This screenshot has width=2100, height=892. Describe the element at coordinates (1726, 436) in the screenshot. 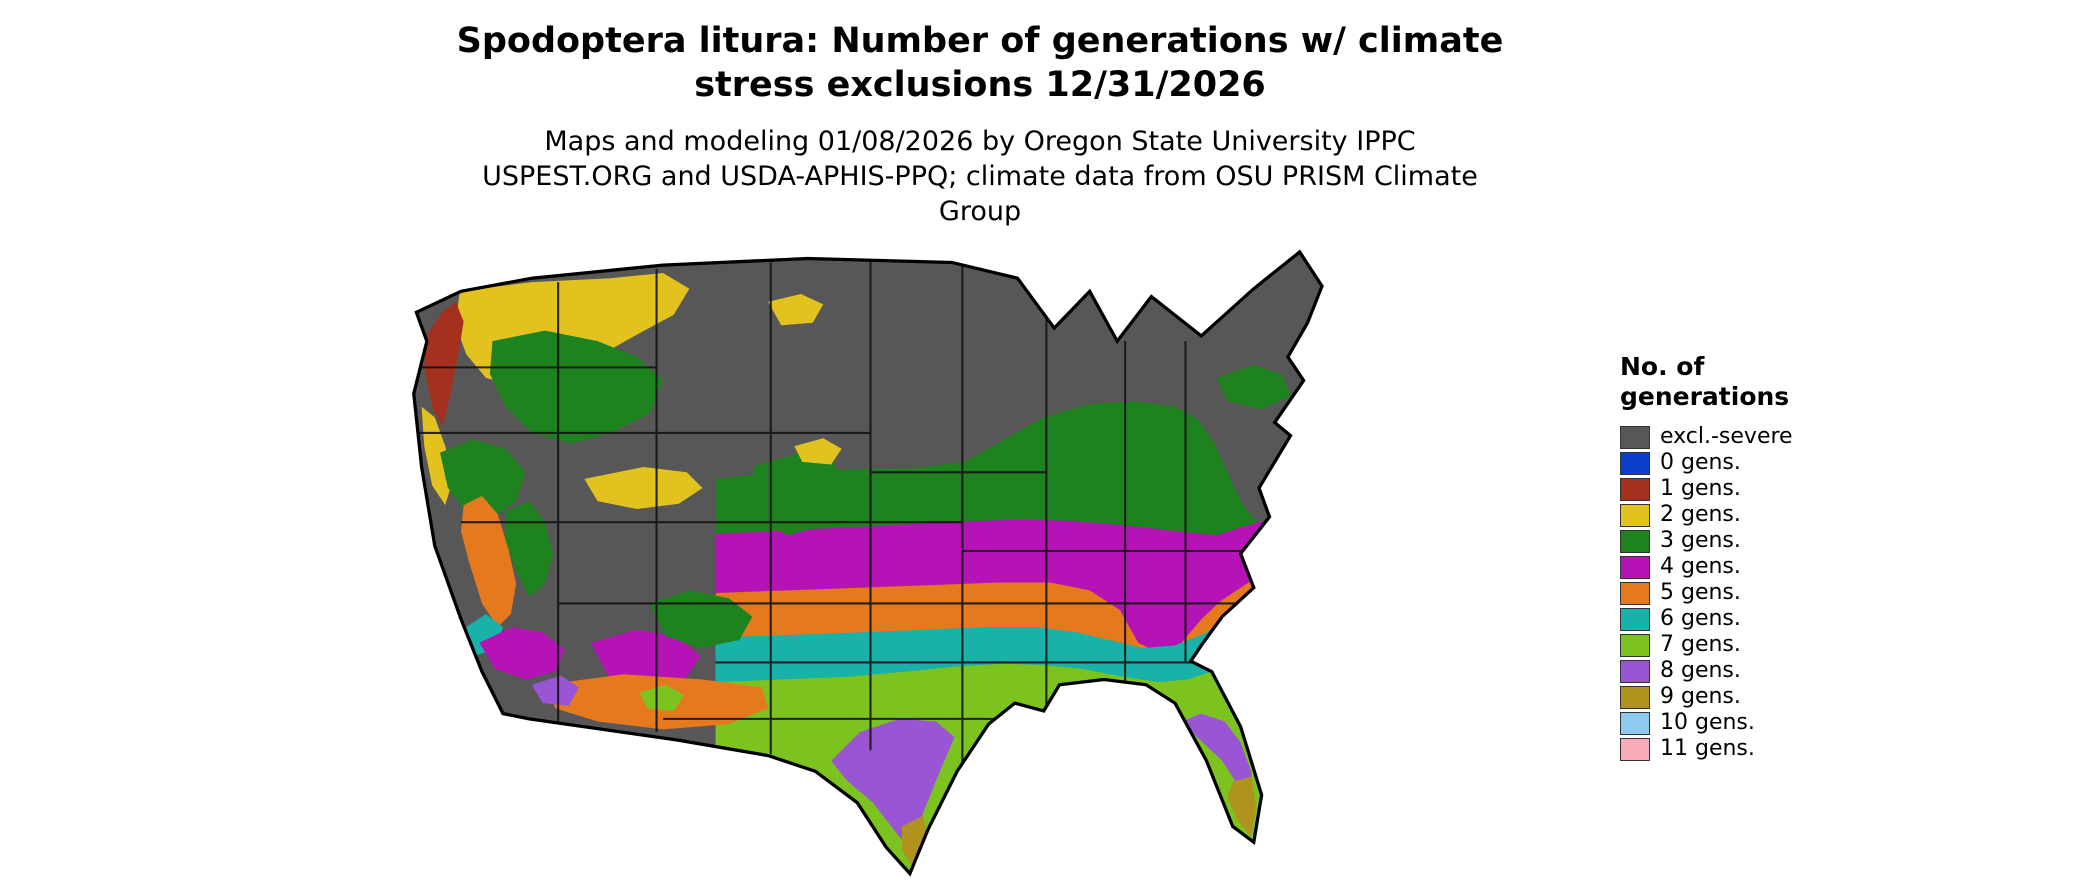

I see `legend-label: excl.-severe` at that location.